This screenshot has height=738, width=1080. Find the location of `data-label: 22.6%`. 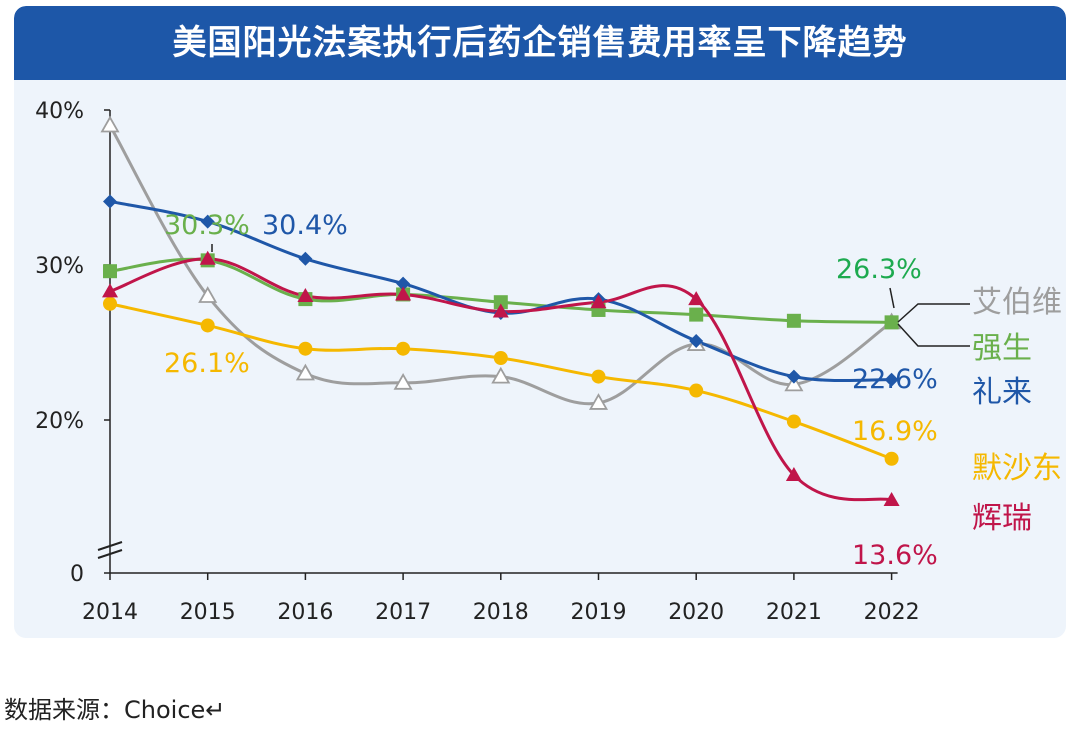

data-label: 22.6% is located at coordinates (895, 379).